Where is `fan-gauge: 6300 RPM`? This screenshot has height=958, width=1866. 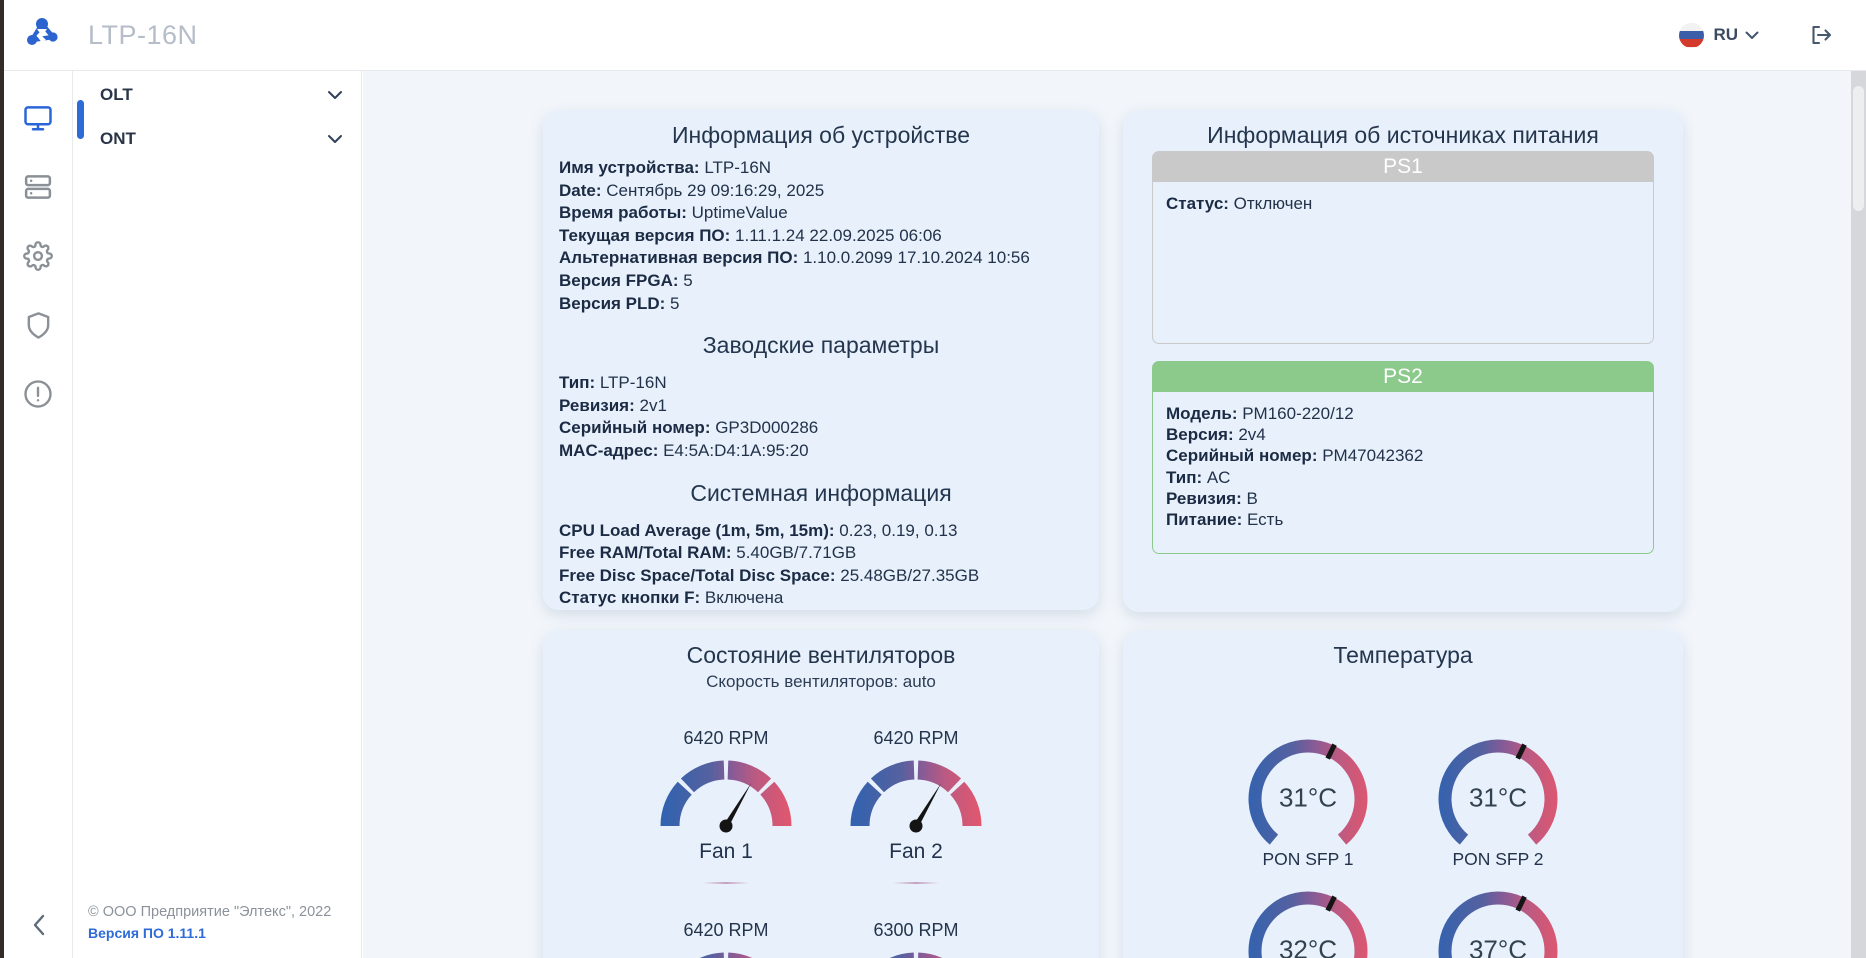
fan-gauge: 6300 RPM is located at coordinates (916, 939).